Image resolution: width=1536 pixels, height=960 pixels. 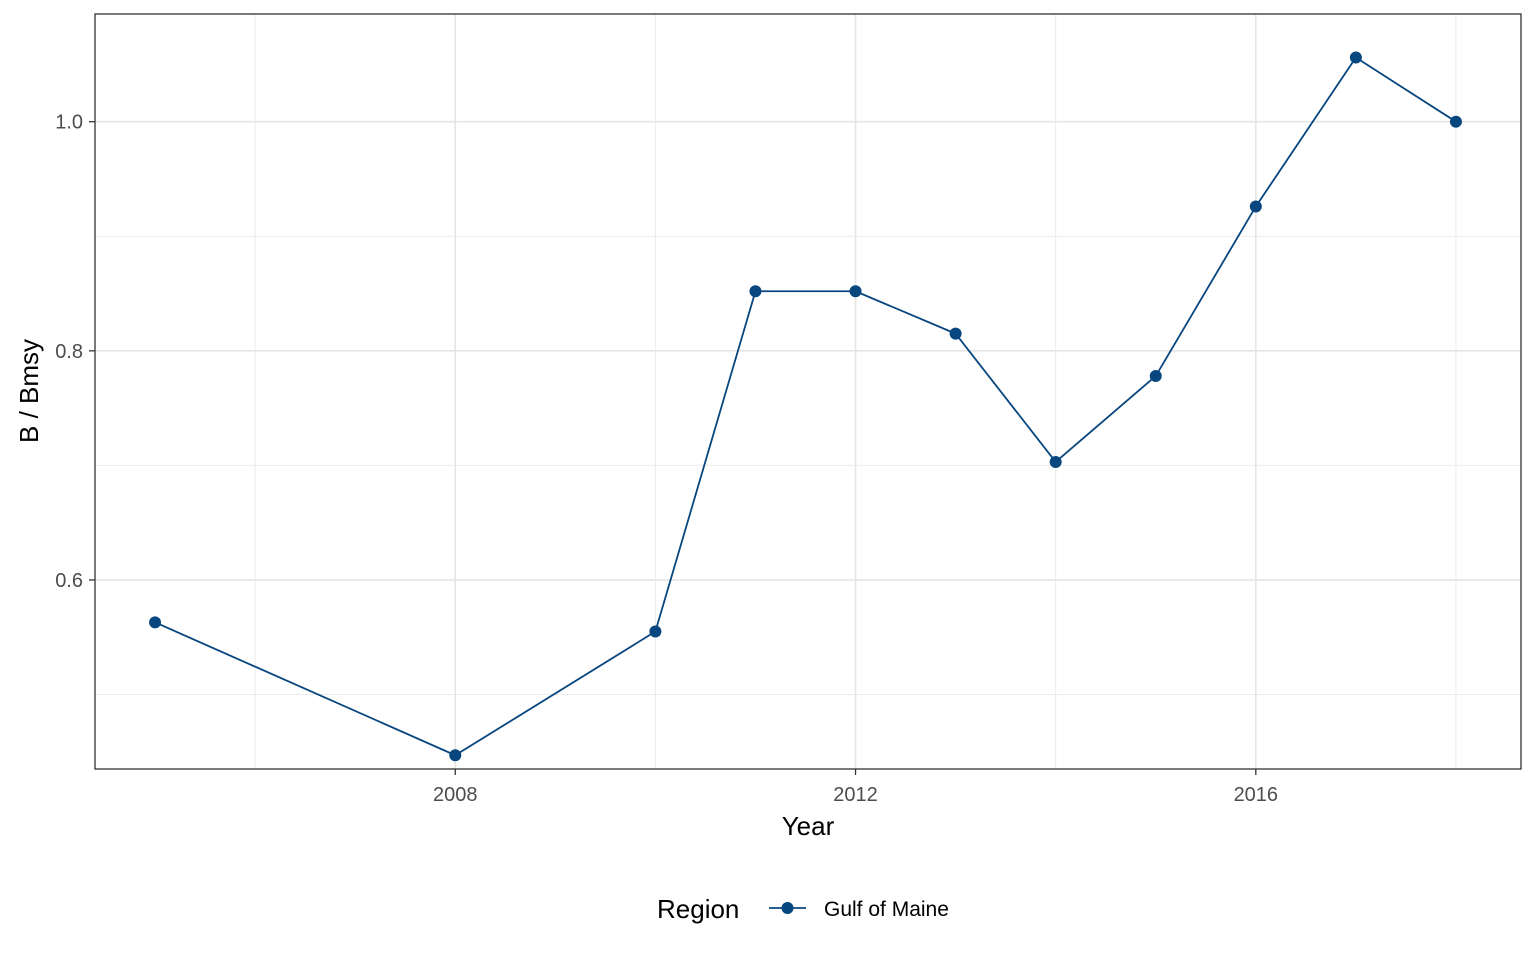 I want to click on y-axis: 0.6 0.8 1.0, so click(x=75, y=352).